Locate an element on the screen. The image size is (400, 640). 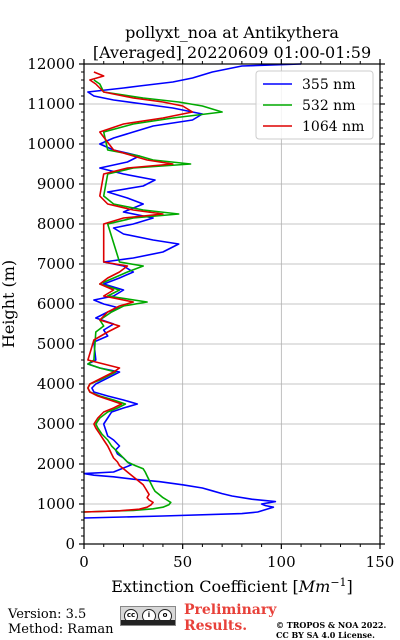
legend: 355 nm 532 nm 1064 nm is located at coordinates (314, 105).